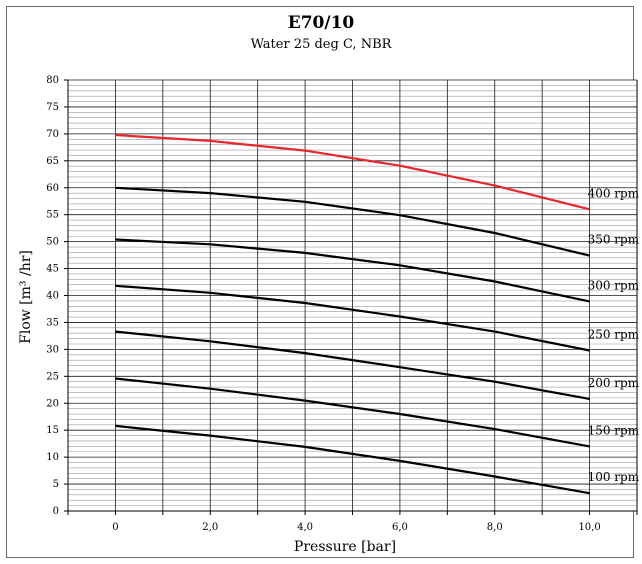 The width and height of the screenshot is (642, 564). Describe the element at coordinates (56, 484) in the screenshot. I see `y-tick-label: 5` at that location.